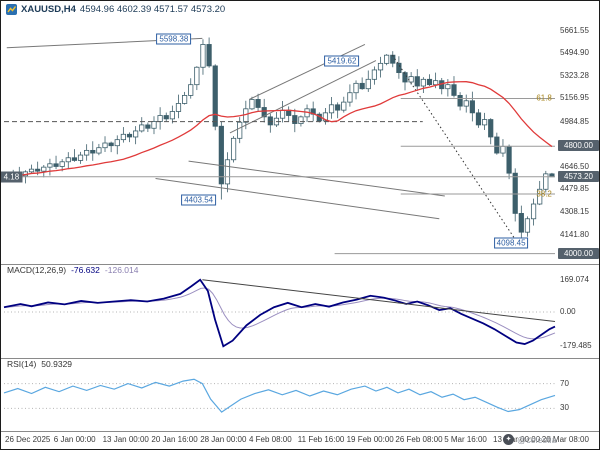  I want to click on overlay-channel-mid-lower, so click(297, 199).